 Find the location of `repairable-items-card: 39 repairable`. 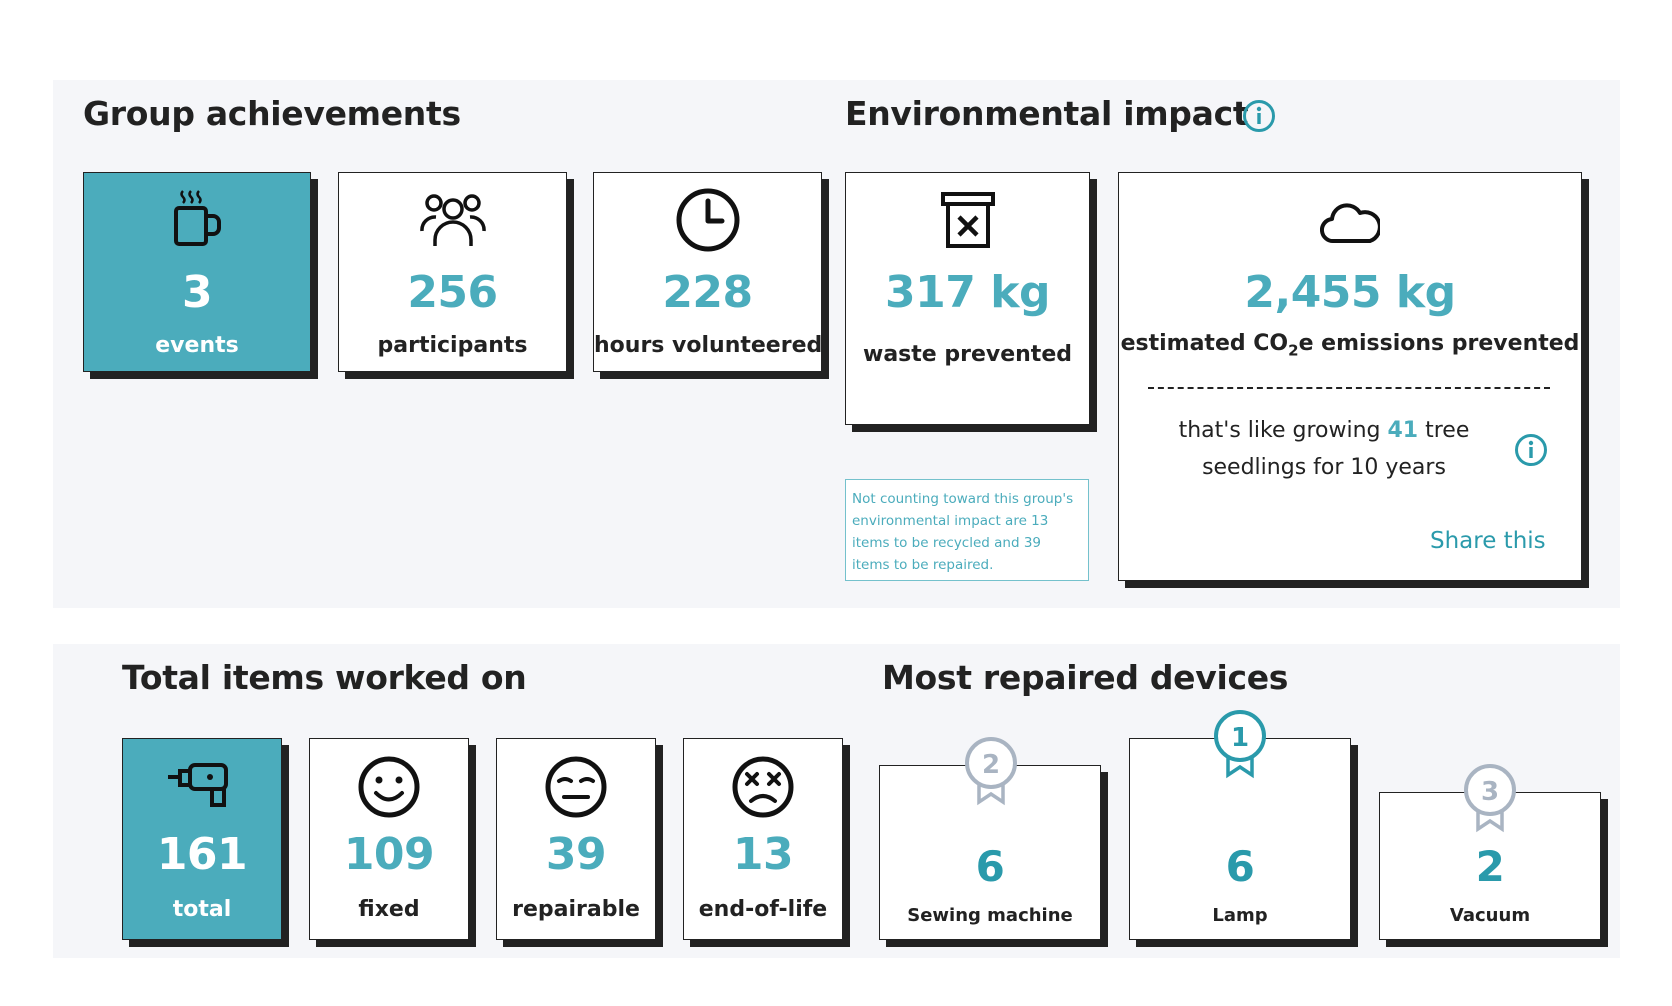

repairable-items-card: 39 repairable is located at coordinates (576, 839).